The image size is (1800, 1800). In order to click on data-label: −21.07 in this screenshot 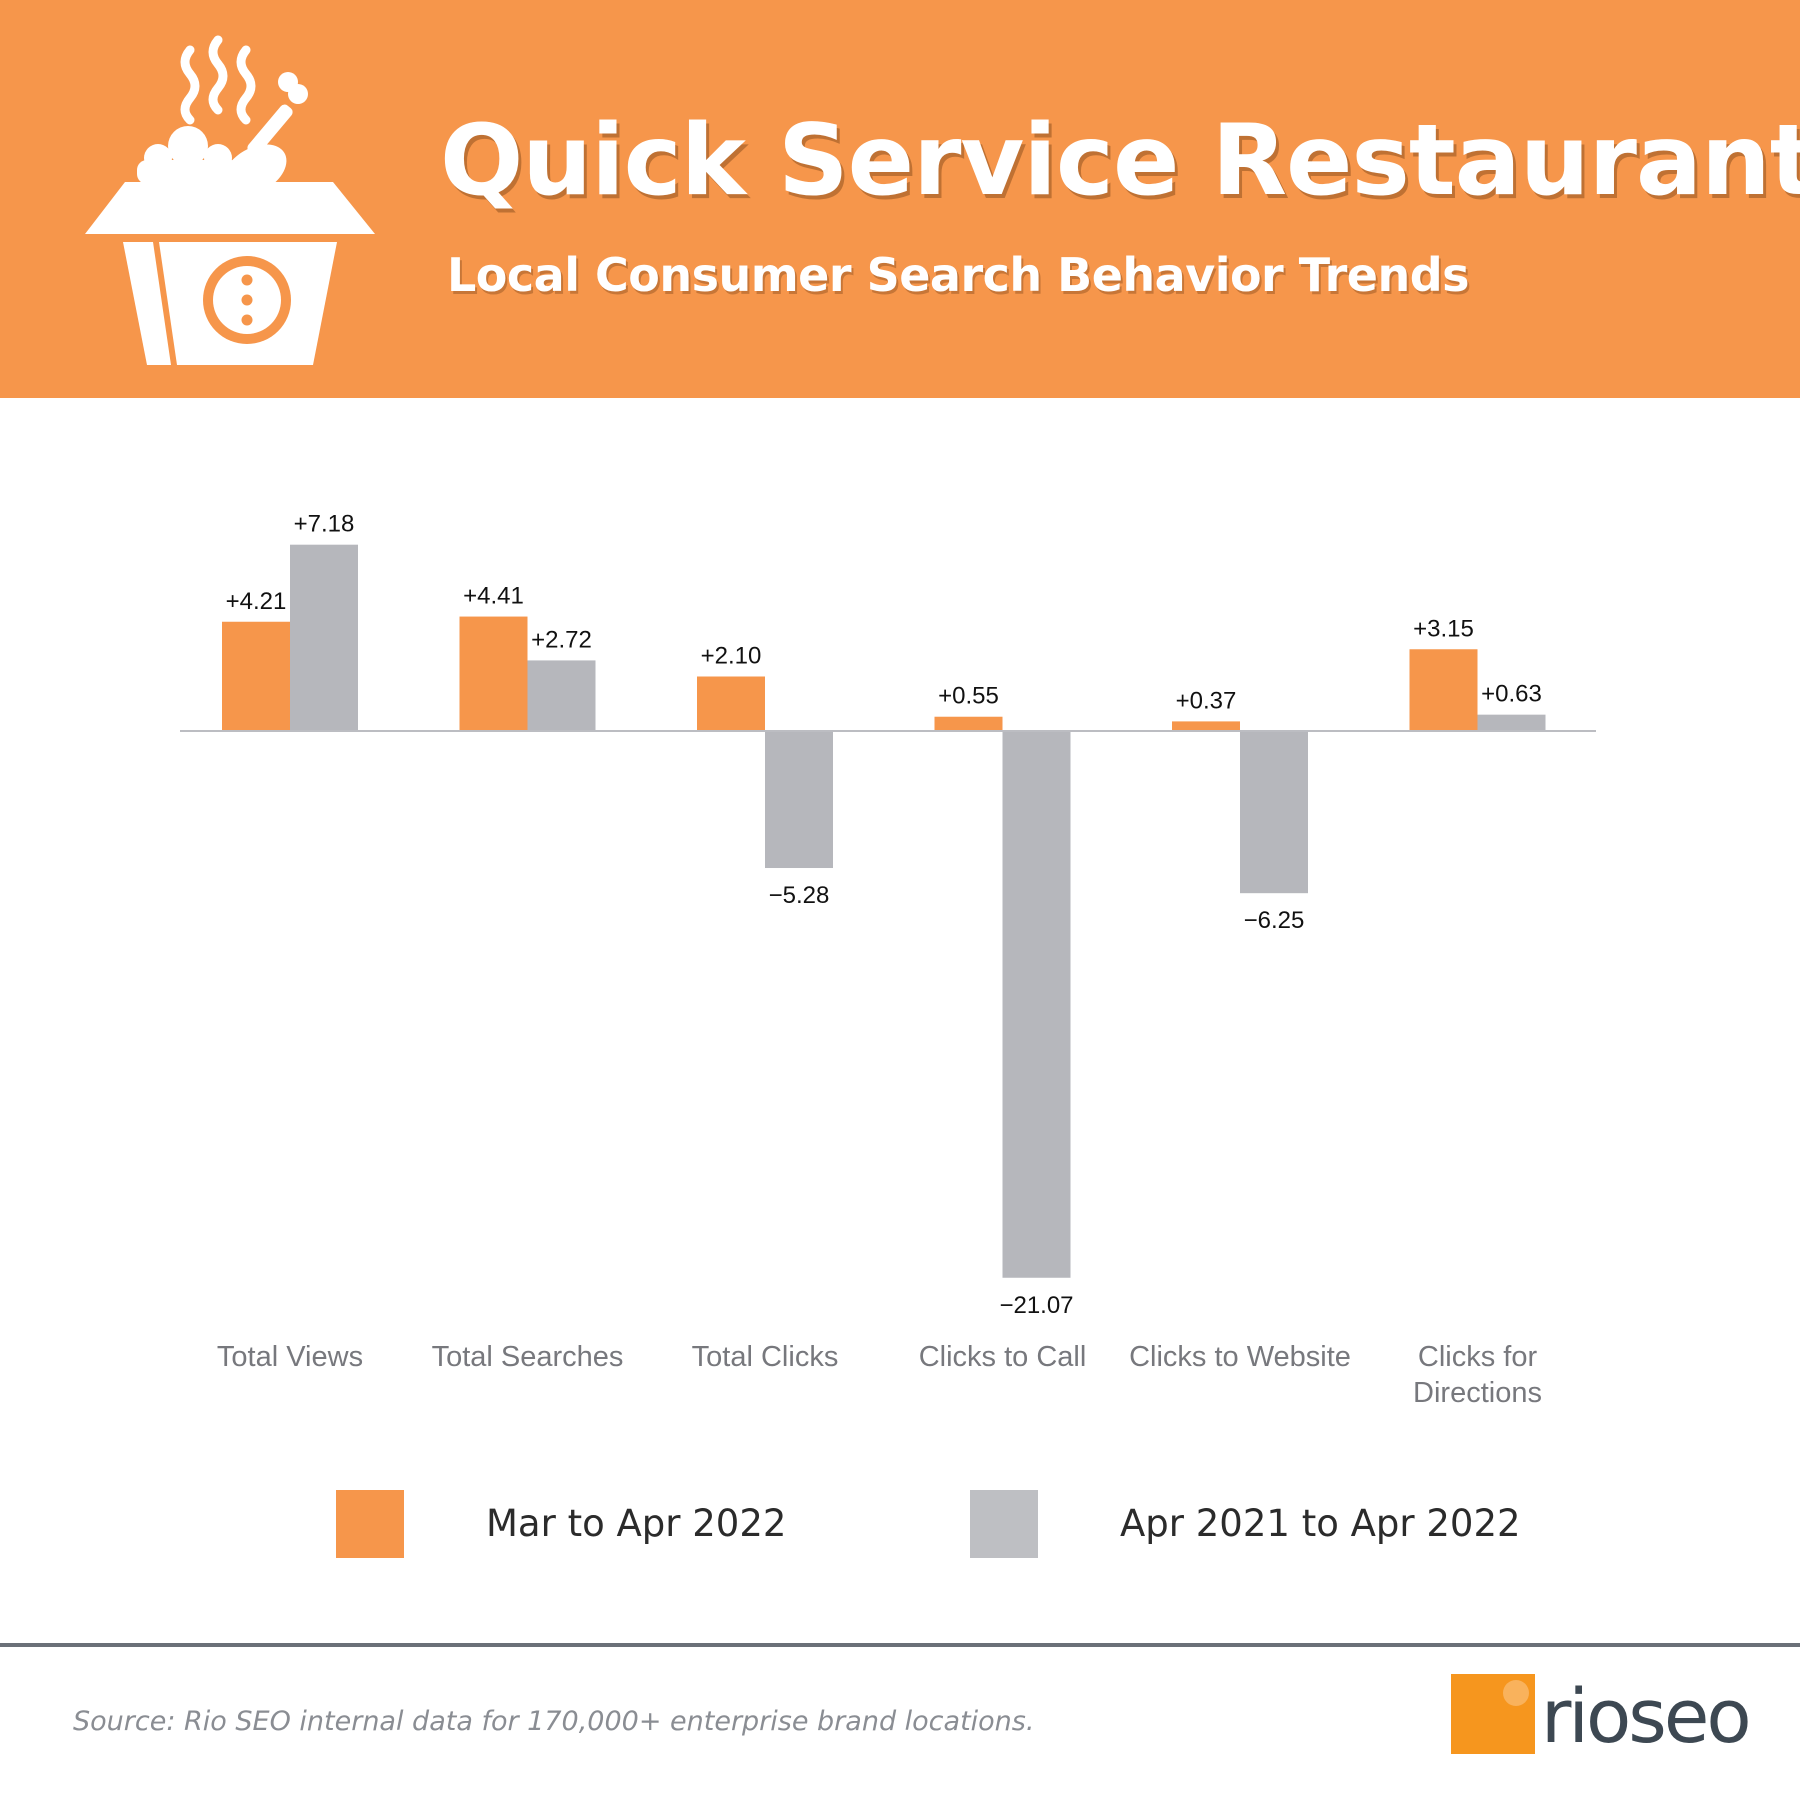, I will do `click(1036, 1305)`.